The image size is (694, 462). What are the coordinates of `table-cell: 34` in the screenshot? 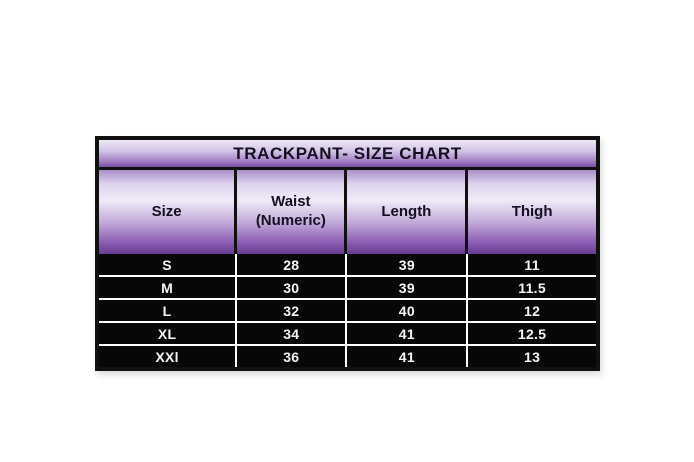 It's located at (292, 333).